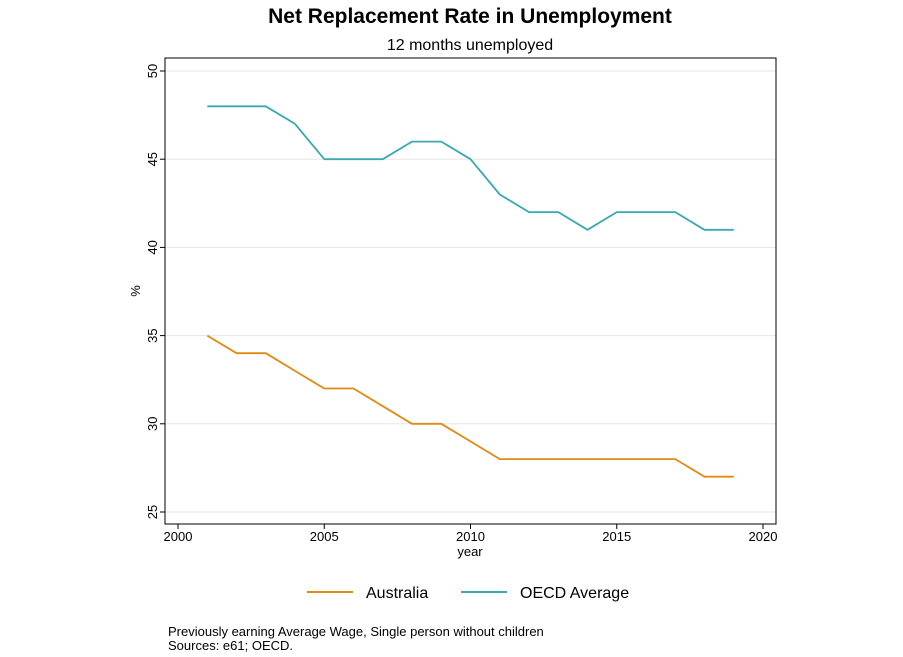 The image size is (903, 657). Describe the element at coordinates (470, 45) in the screenshot. I see `chart-subtitle: 12 months unemployed` at that location.